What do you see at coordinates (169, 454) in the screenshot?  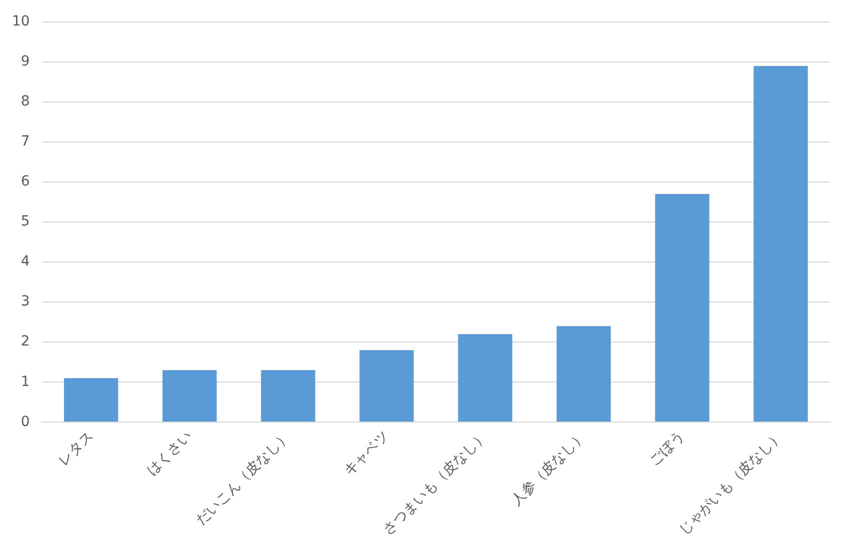 I see `x-tick-label: はくさい` at bounding box center [169, 454].